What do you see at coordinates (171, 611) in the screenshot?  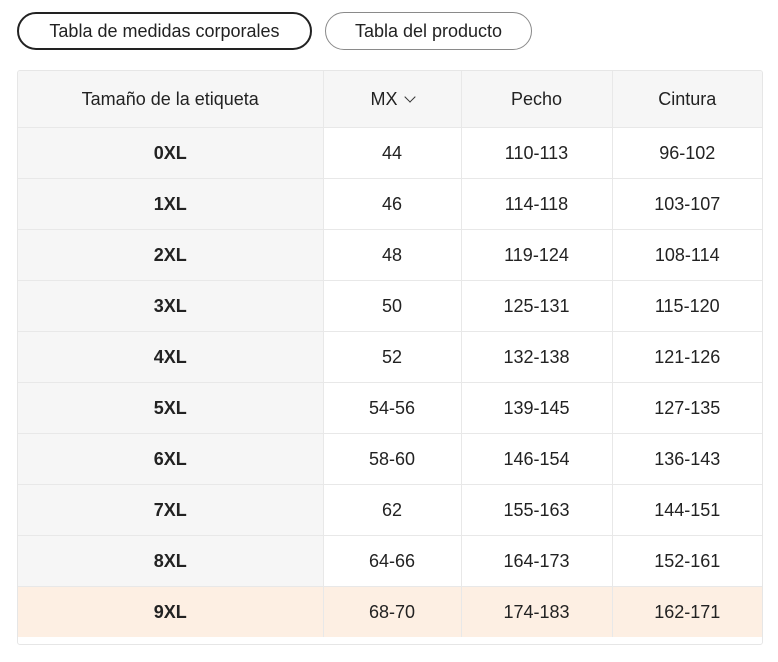 I see `size-label-cell: 9XL` at bounding box center [171, 611].